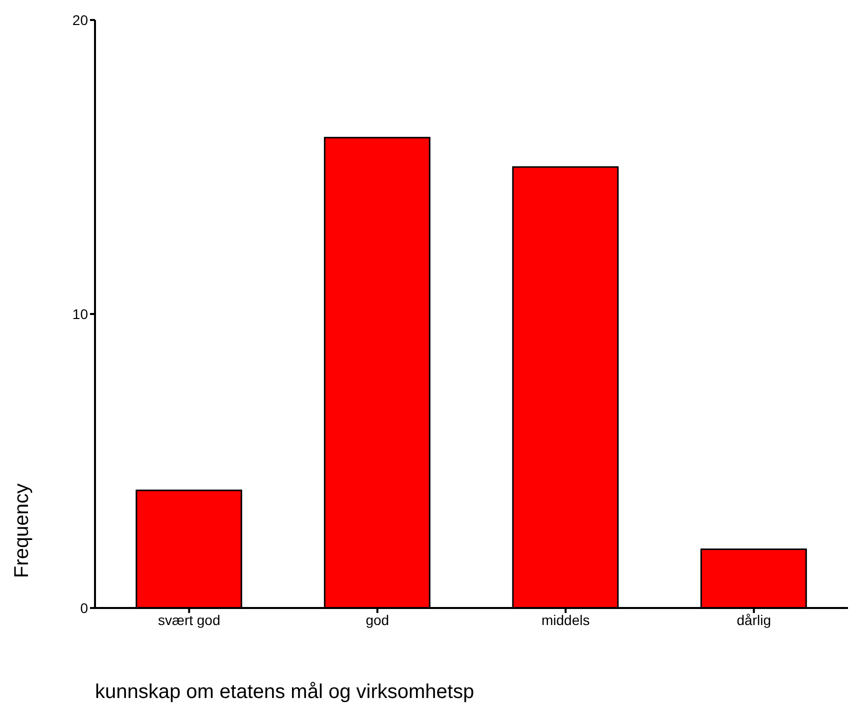  I want to click on y-tick-label: 20, so click(80, 20).